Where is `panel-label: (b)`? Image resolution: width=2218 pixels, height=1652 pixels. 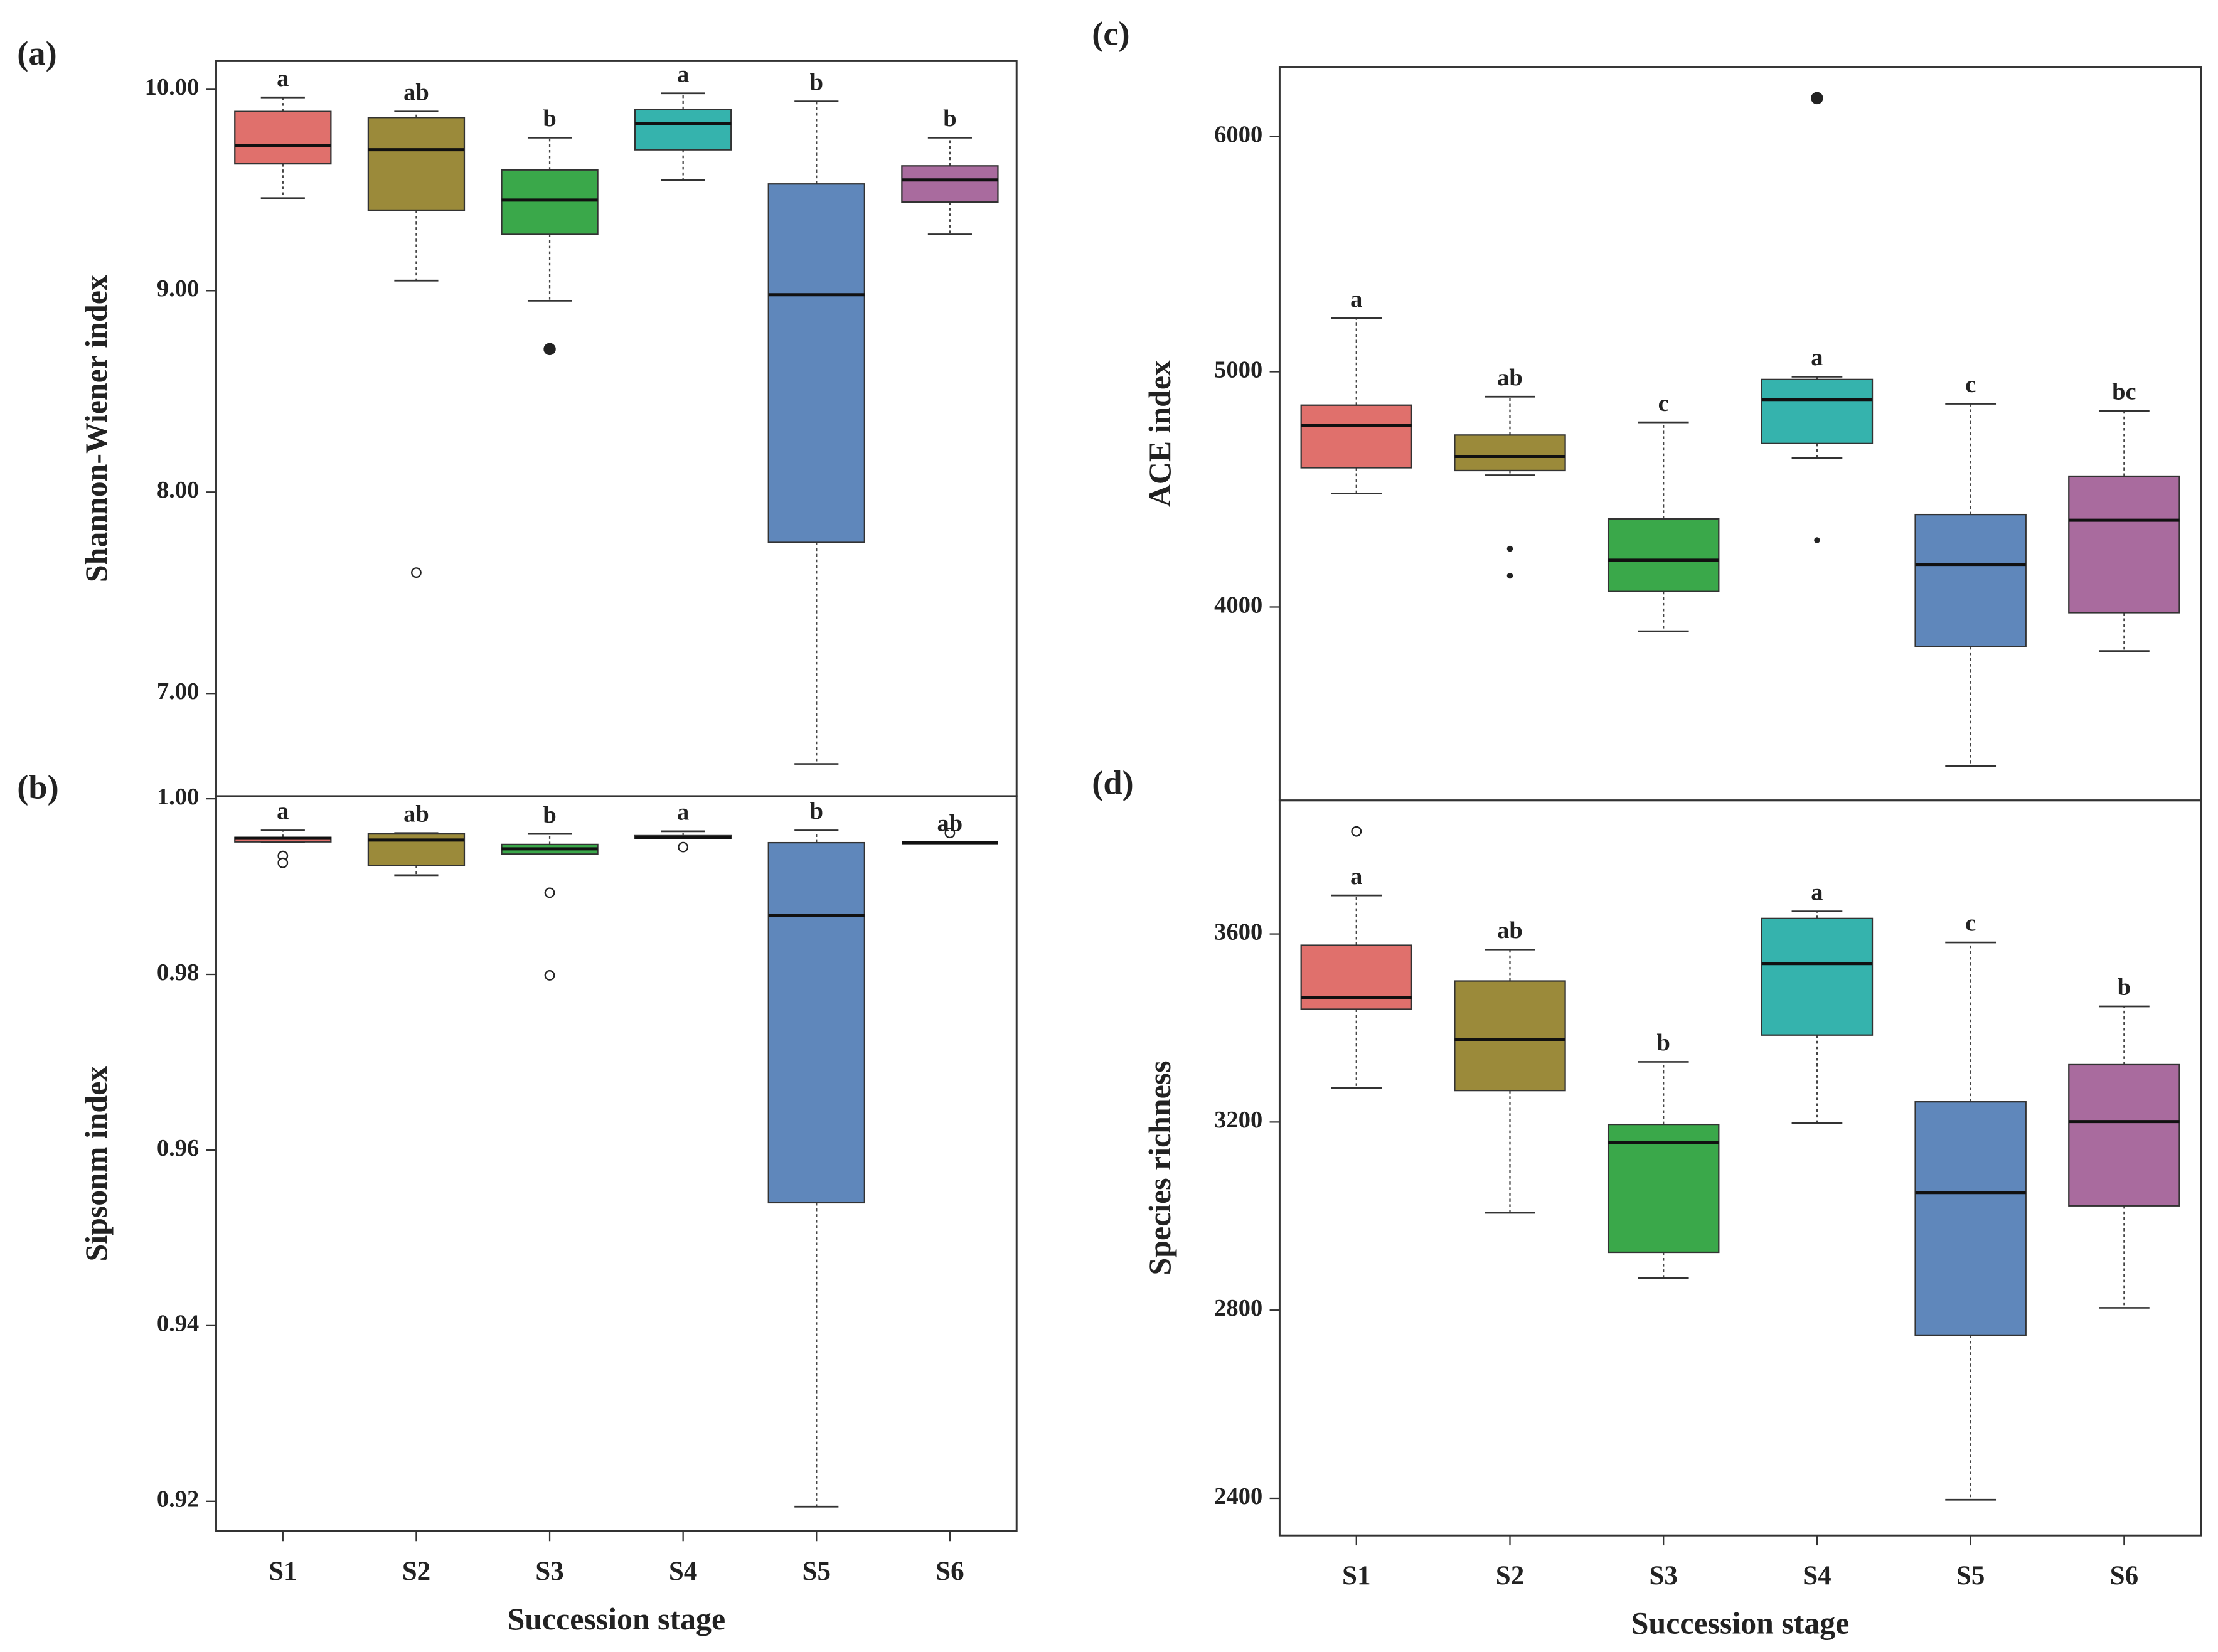 panel-label: (b) is located at coordinates (37, 787).